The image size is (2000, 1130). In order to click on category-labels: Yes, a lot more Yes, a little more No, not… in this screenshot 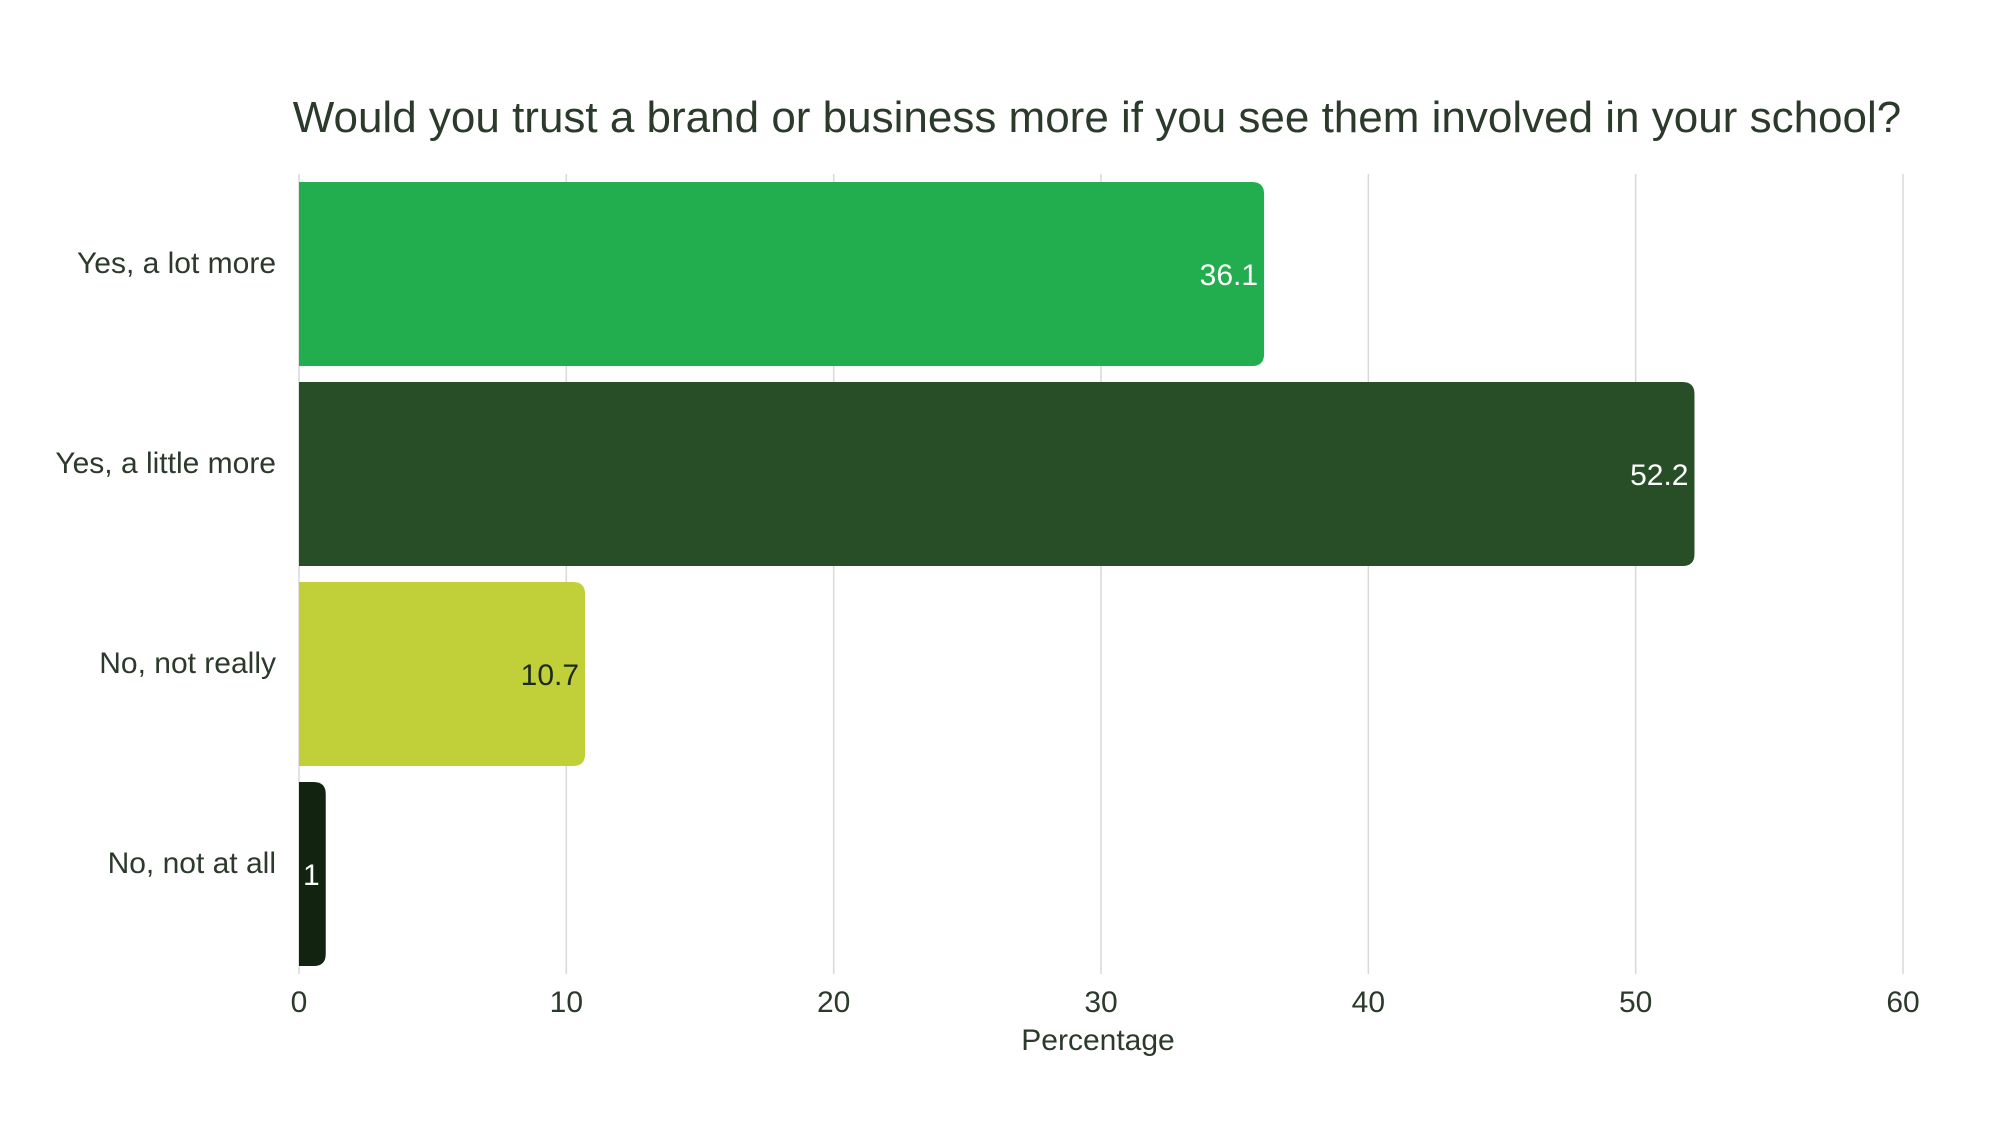, I will do `click(165, 563)`.